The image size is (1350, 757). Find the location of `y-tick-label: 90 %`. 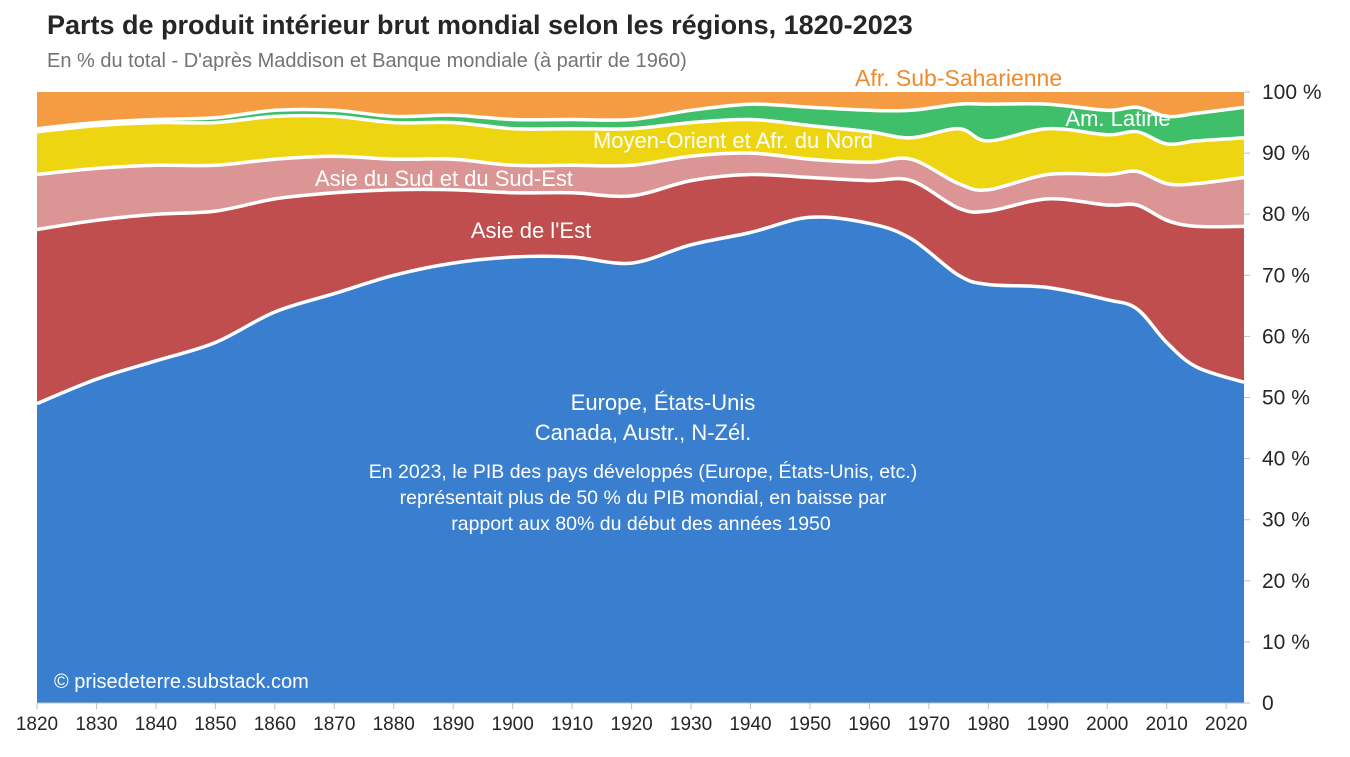

y-tick-label: 90 % is located at coordinates (1286, 153).